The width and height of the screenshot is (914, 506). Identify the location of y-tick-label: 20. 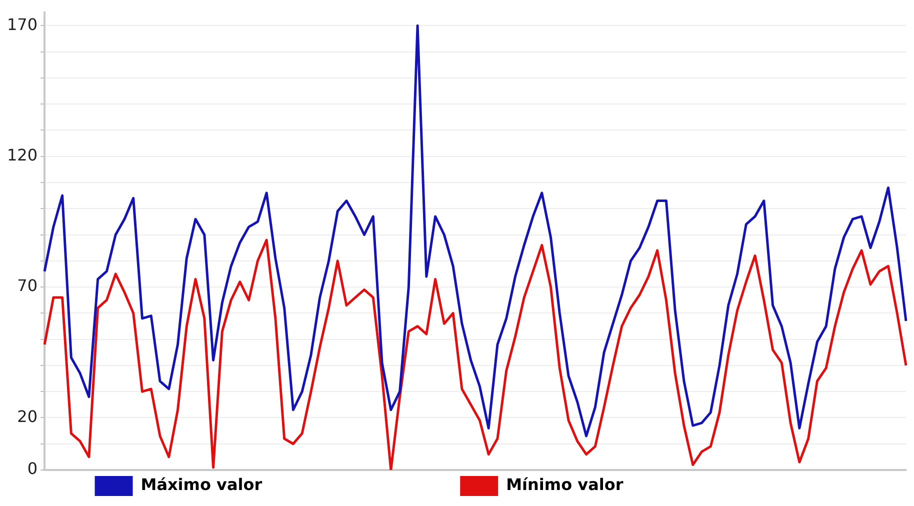
(27, 416).